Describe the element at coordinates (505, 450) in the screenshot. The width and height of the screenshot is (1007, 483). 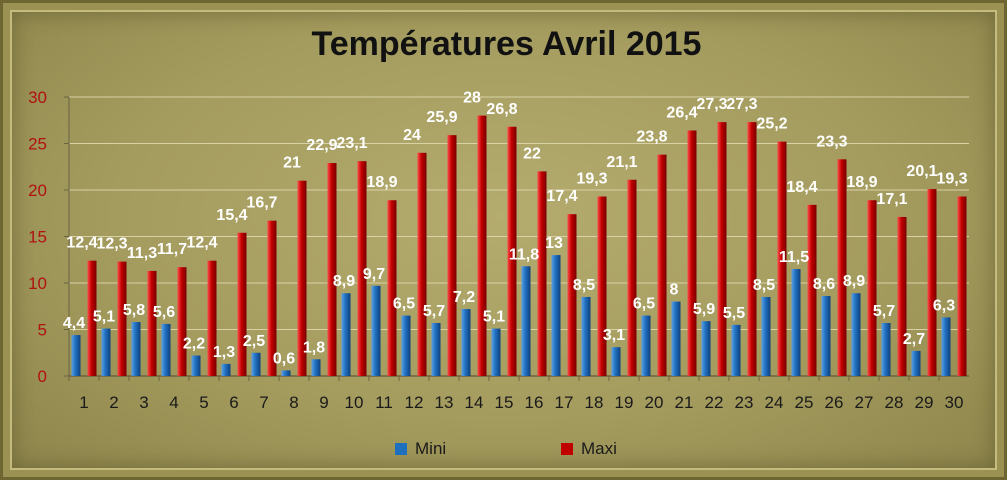
I see `legend: Mini Maxi` at that location.